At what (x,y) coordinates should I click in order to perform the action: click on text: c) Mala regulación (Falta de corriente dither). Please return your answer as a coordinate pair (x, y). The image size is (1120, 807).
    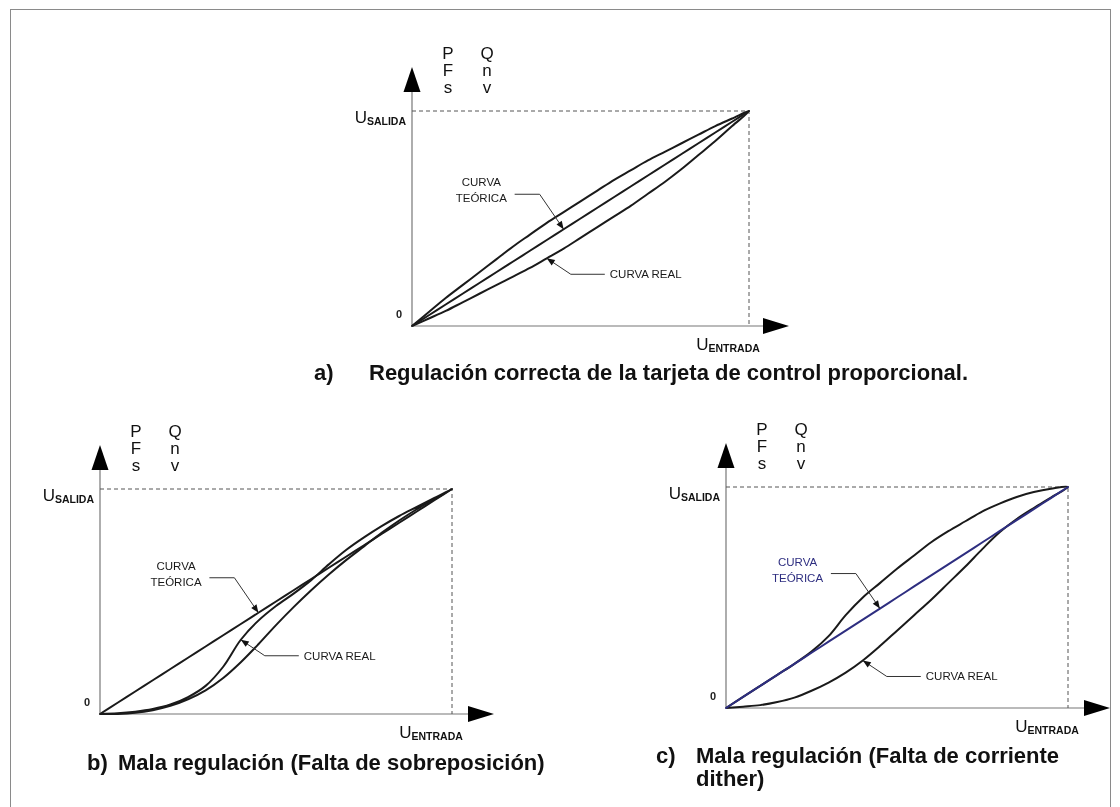
    Looking at the image, I should click on (858, 767).